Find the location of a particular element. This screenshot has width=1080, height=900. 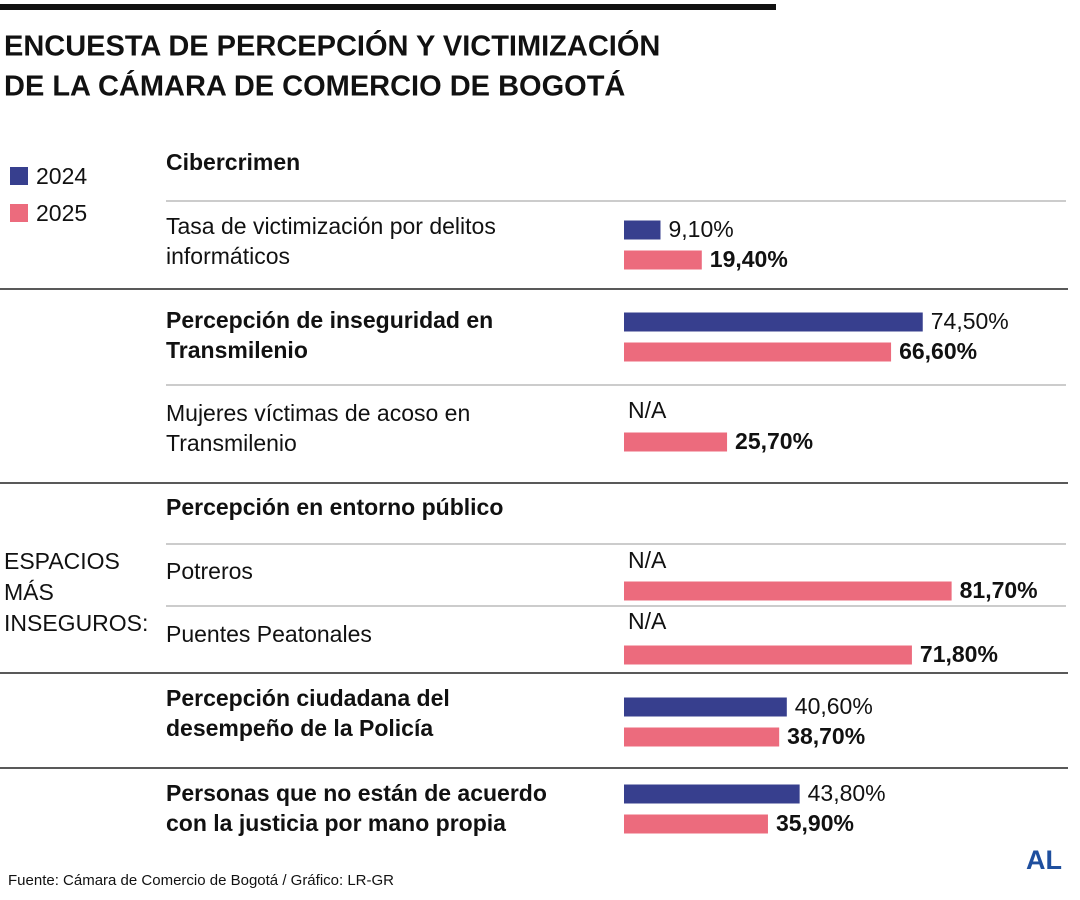

chart-title: ENCUESTA DE PERCEPCIÓN Y VICTIMIZACIÓN is located at coordinates (332, 46).